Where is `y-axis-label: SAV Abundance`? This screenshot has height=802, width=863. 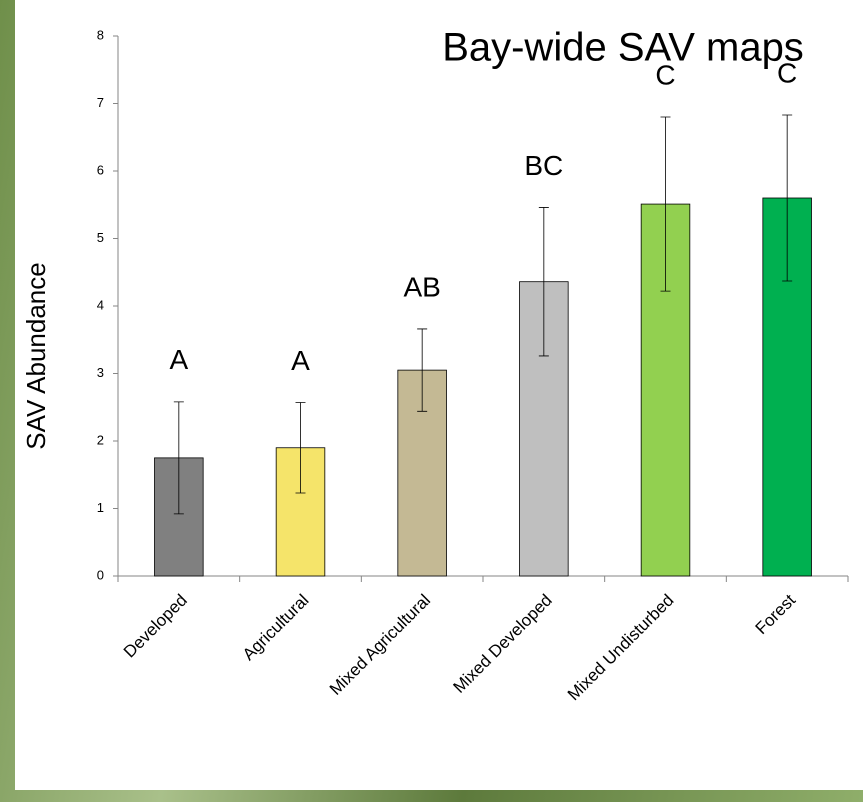
y-axis-label: SAV Abundance is located at coordinates (36, 355).